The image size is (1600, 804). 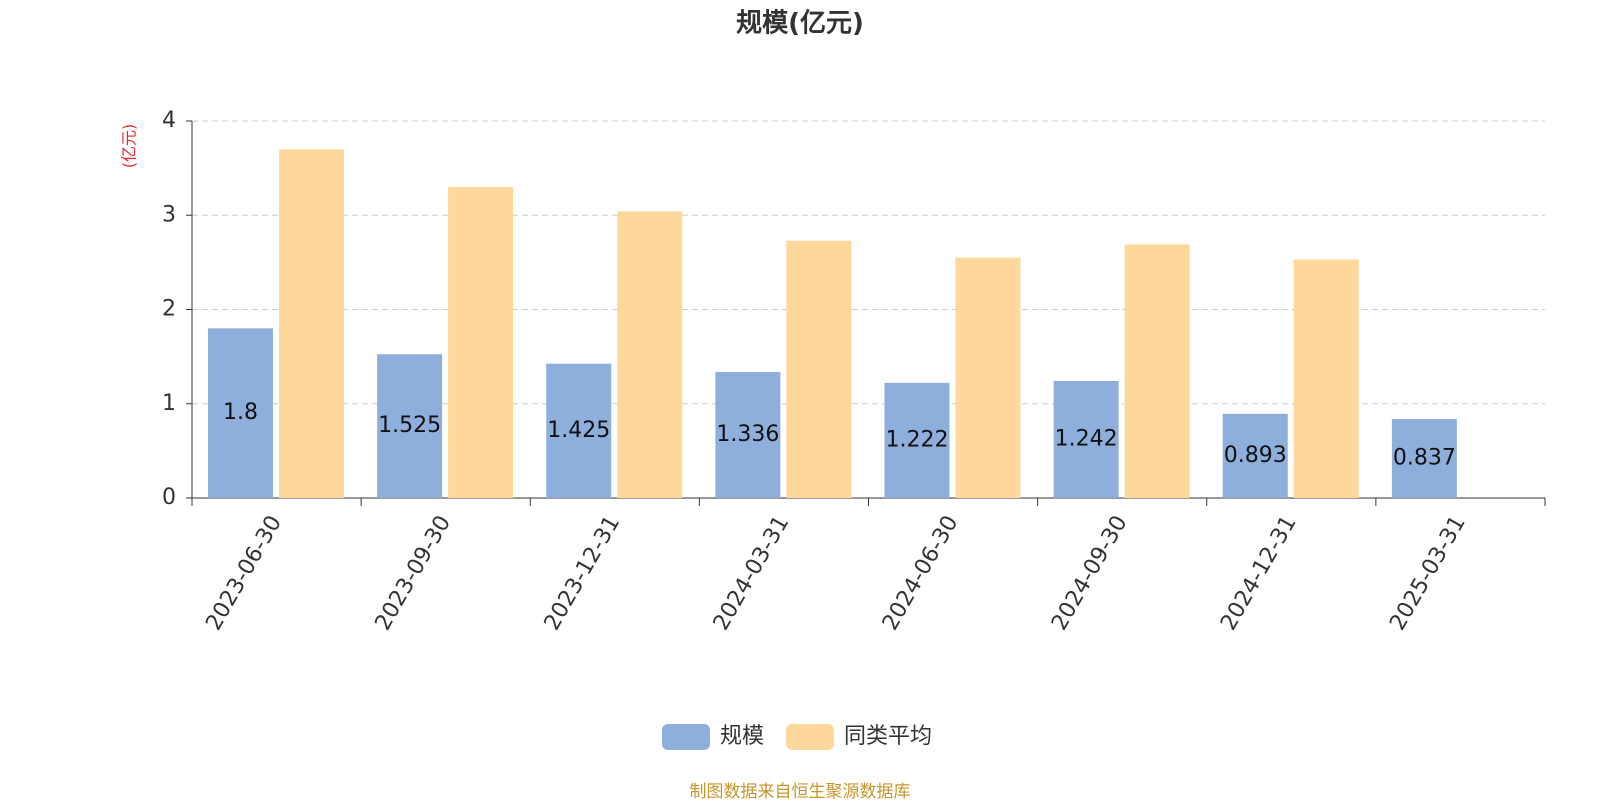 I want to click on y-tick-label: 1, so click(x=169, y=403).